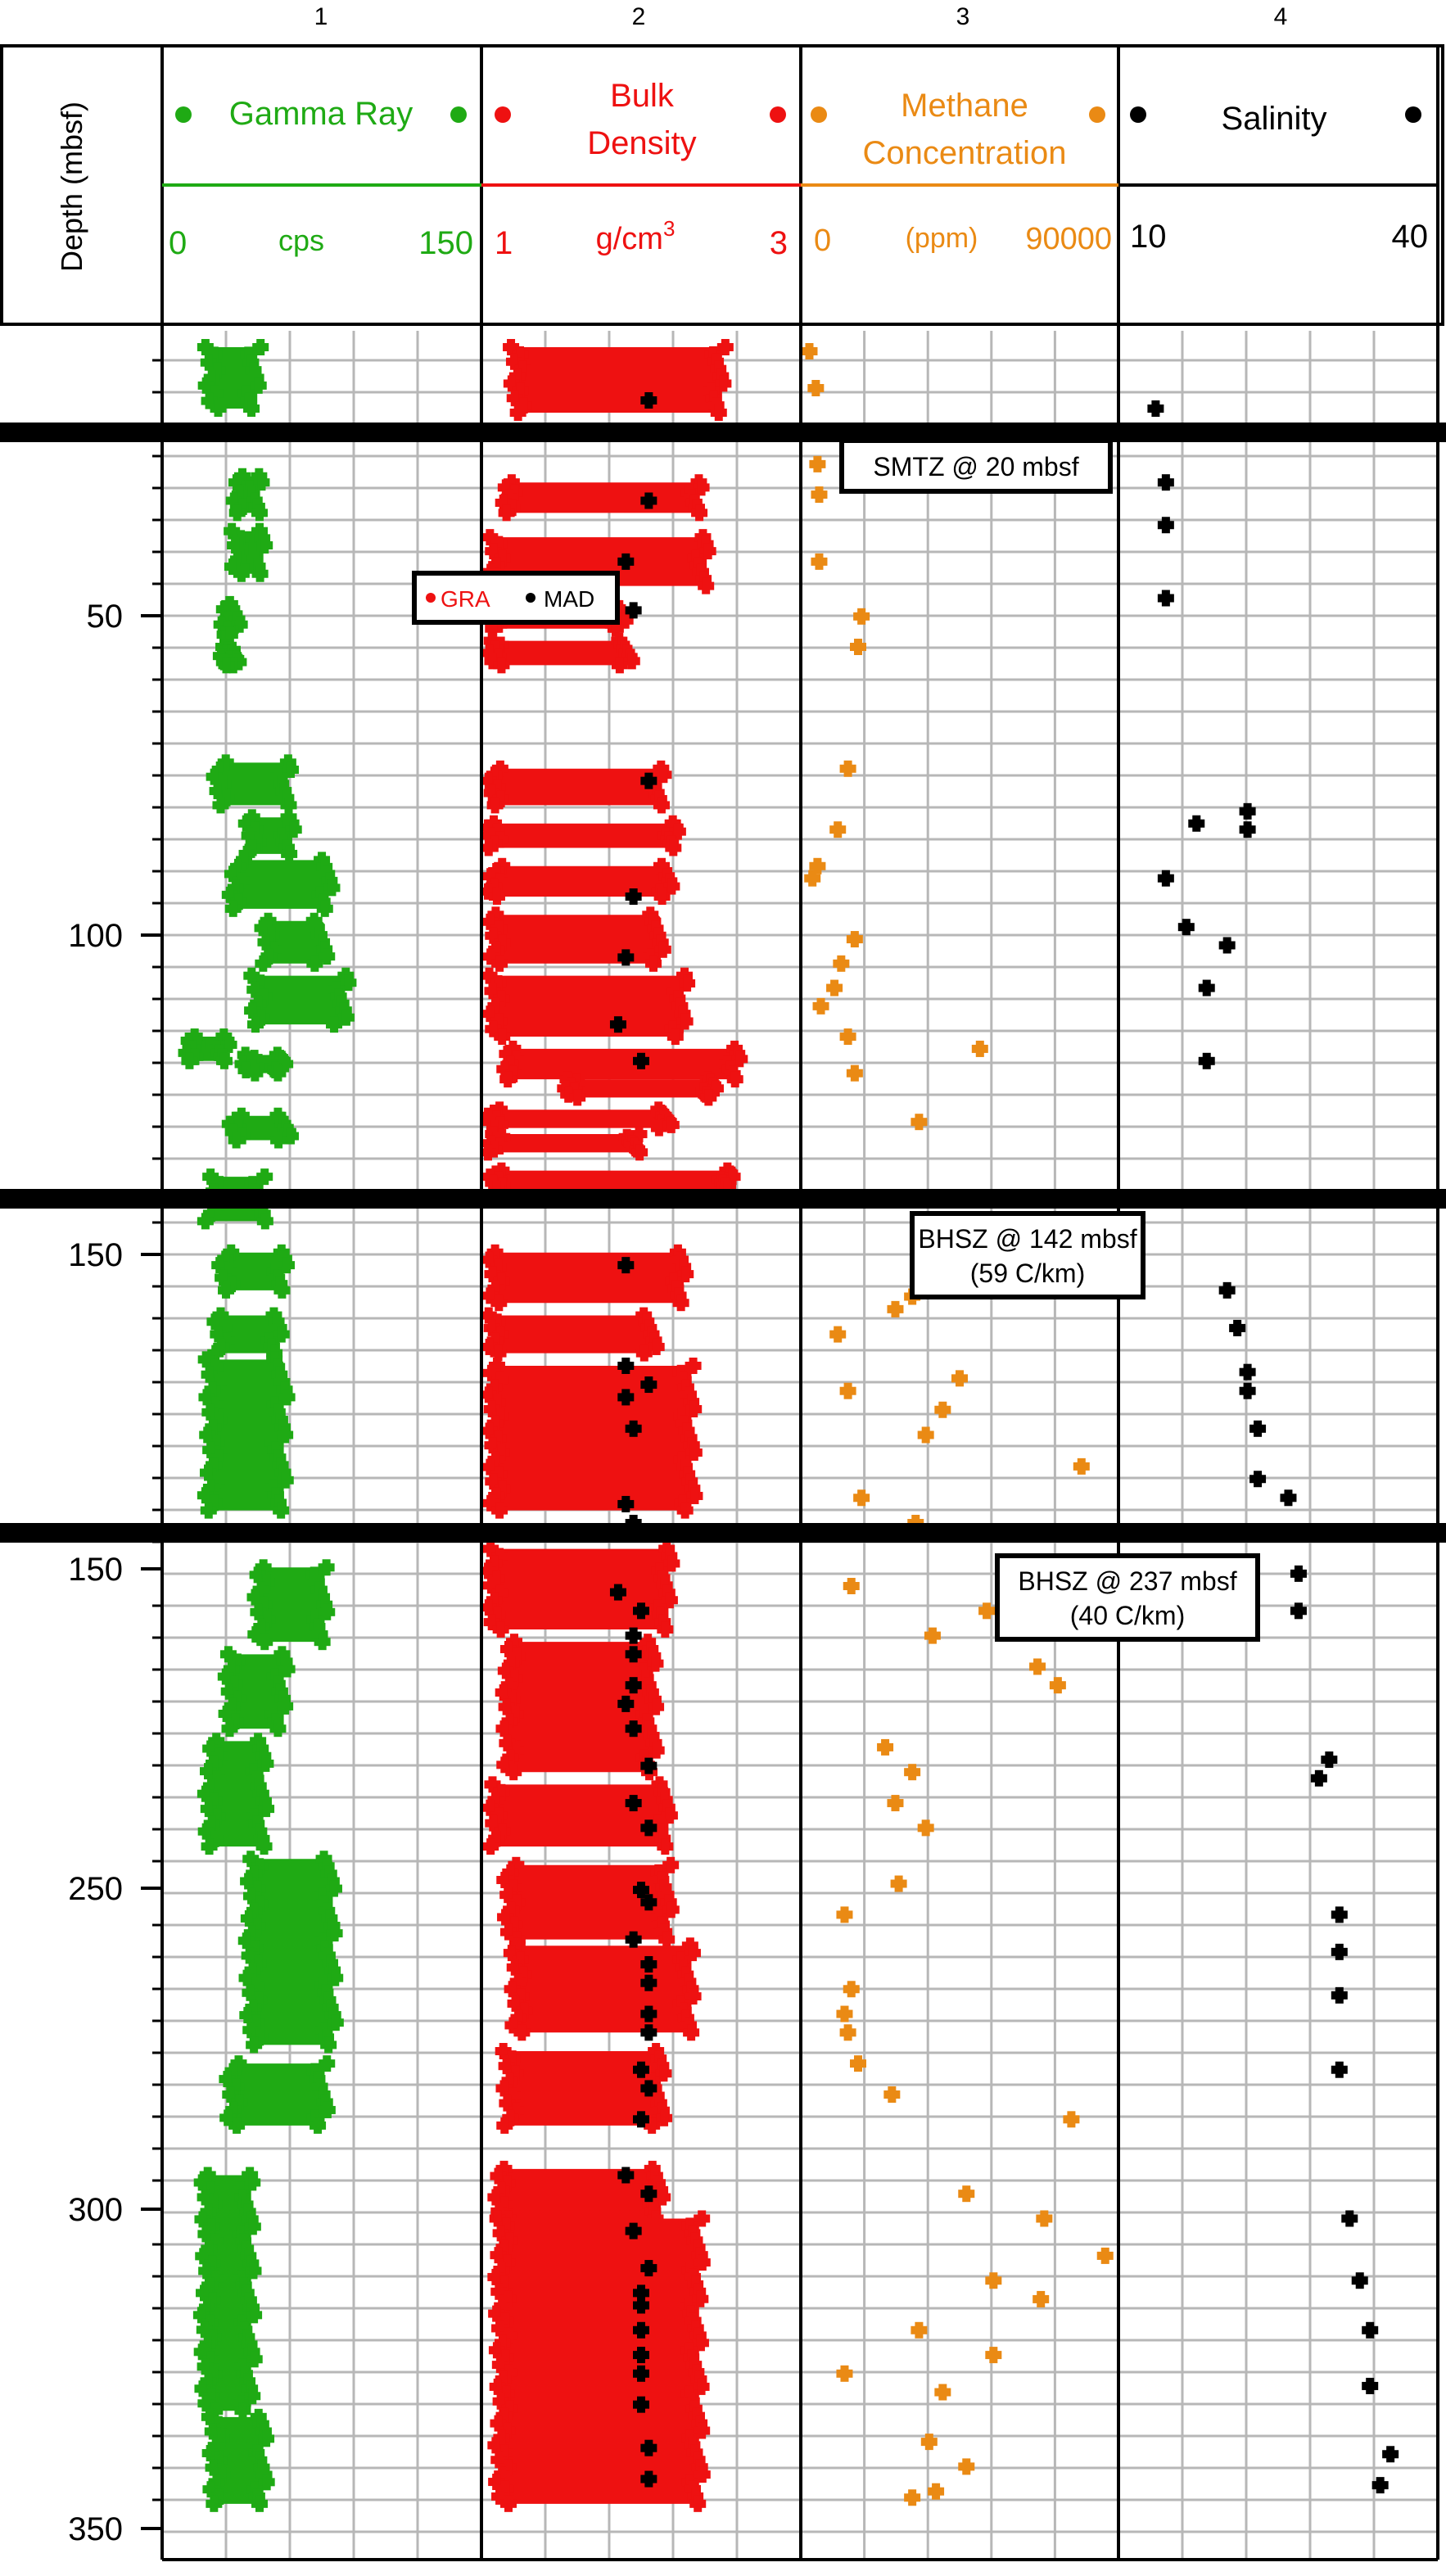  I want to click on salinity-point-v, so click(1165, 482).